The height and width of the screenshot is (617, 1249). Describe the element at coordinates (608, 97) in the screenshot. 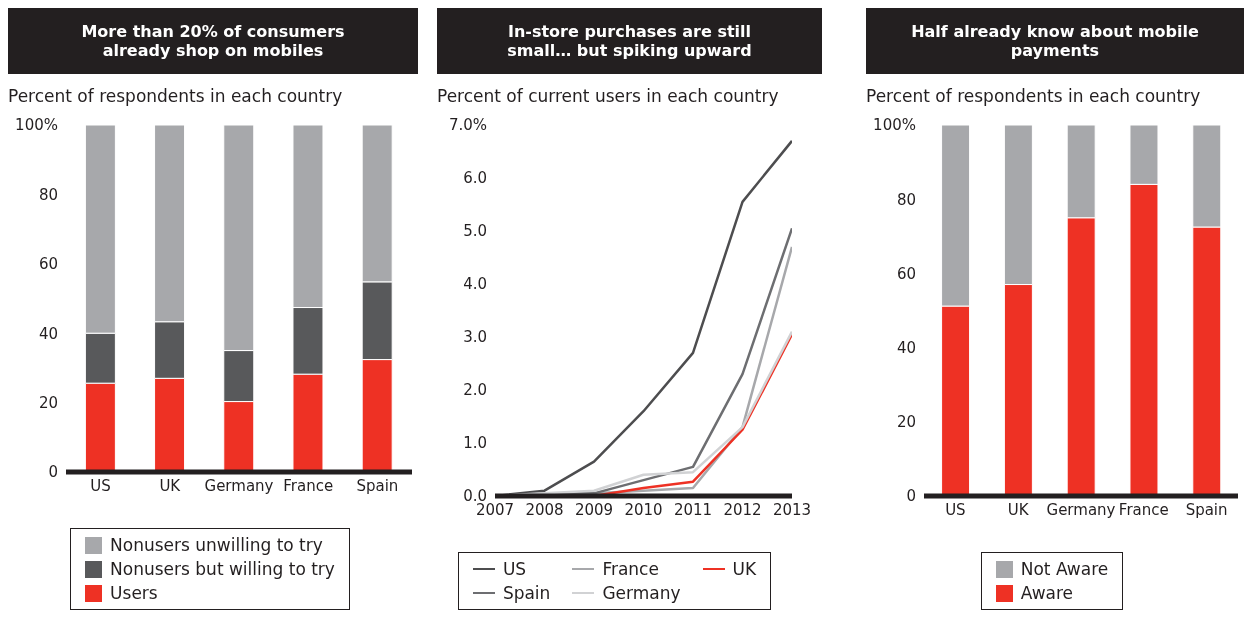

I see `chart-subtitle: Percent of current users in each country` at that location.